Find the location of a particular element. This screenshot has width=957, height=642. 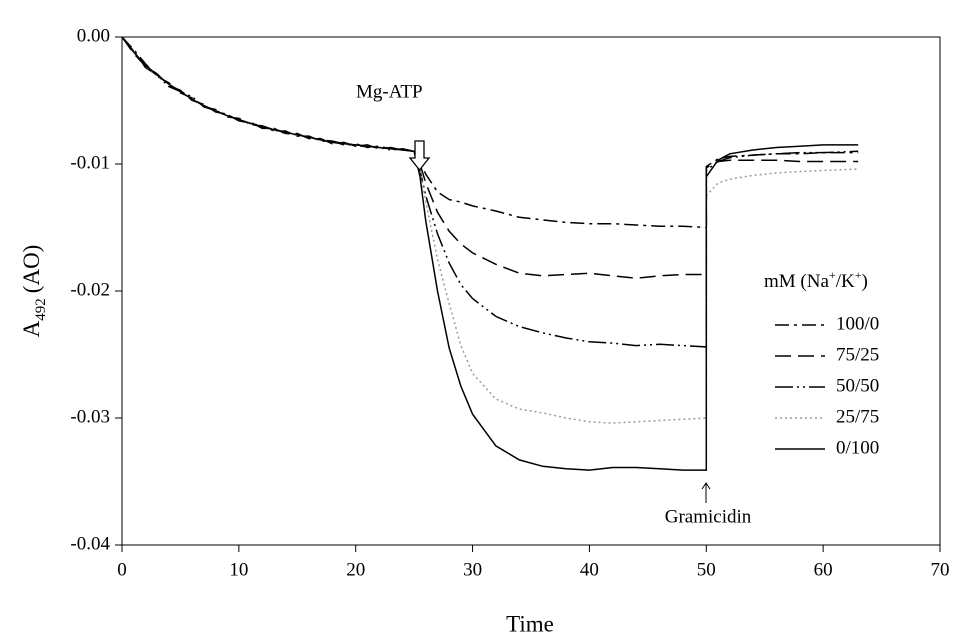

y-tick-label: -0.03 is located at coordinates (90, 416).